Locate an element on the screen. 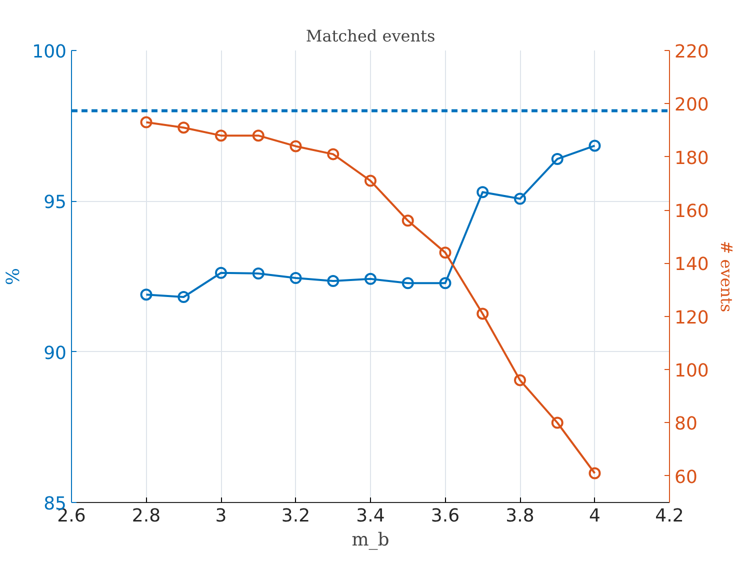 The height and width of the screenshot is (562, 738). x-tick-label: 3.2 is located at coordinates (295, 516).